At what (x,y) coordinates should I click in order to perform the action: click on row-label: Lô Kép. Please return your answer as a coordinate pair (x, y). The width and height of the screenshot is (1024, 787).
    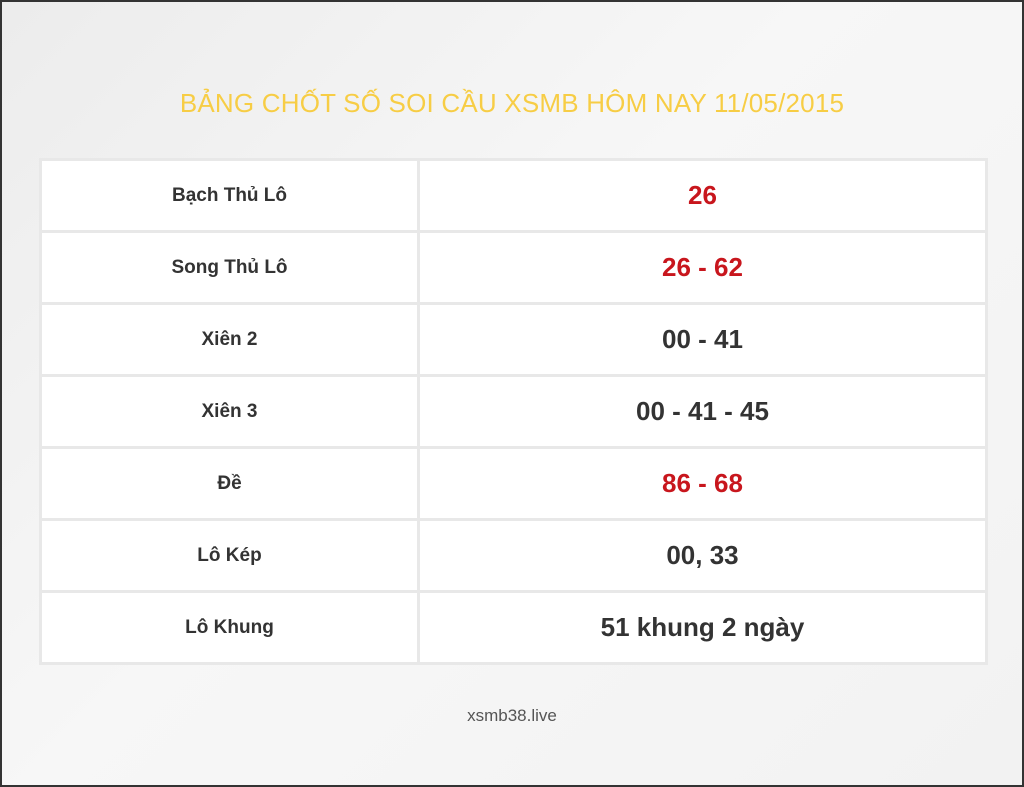
    Looking at the image, I should click on (229, 555).